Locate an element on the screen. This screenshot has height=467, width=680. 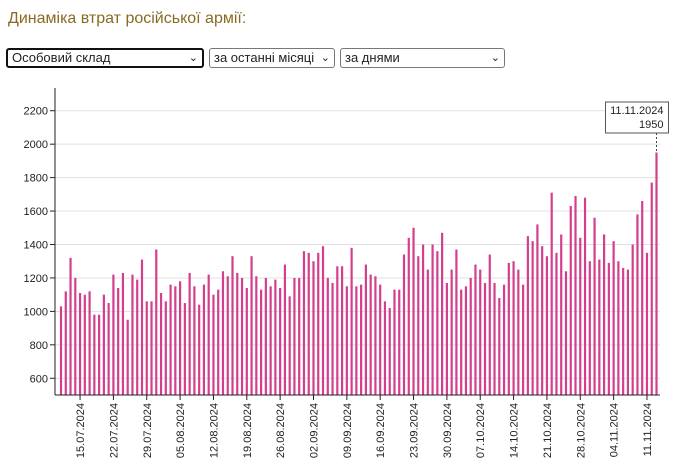
period-select: за останні місяці ⌄ is located at coordinates (272, 58).